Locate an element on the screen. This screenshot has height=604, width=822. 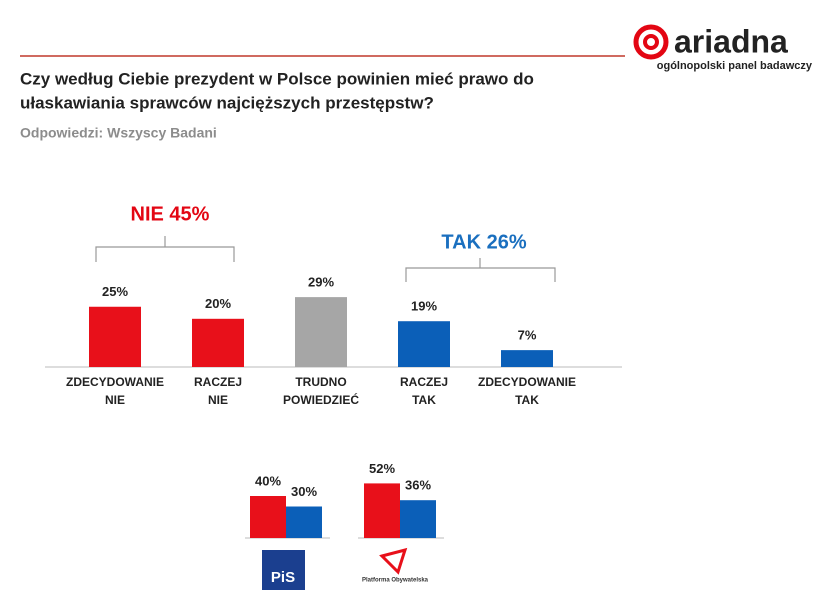
logo-mark is located at coordinates (651, 42).